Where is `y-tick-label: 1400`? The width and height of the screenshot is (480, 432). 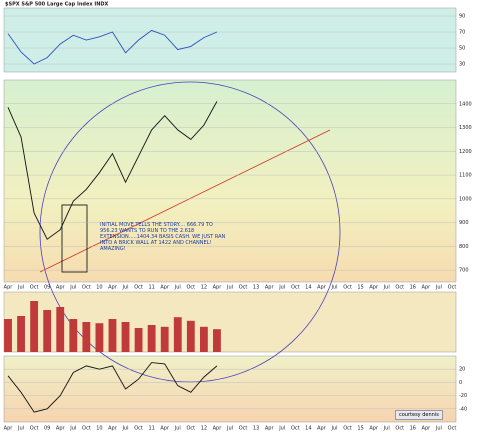 y-tick-label: 1400 is located at coordinates (465, 104).